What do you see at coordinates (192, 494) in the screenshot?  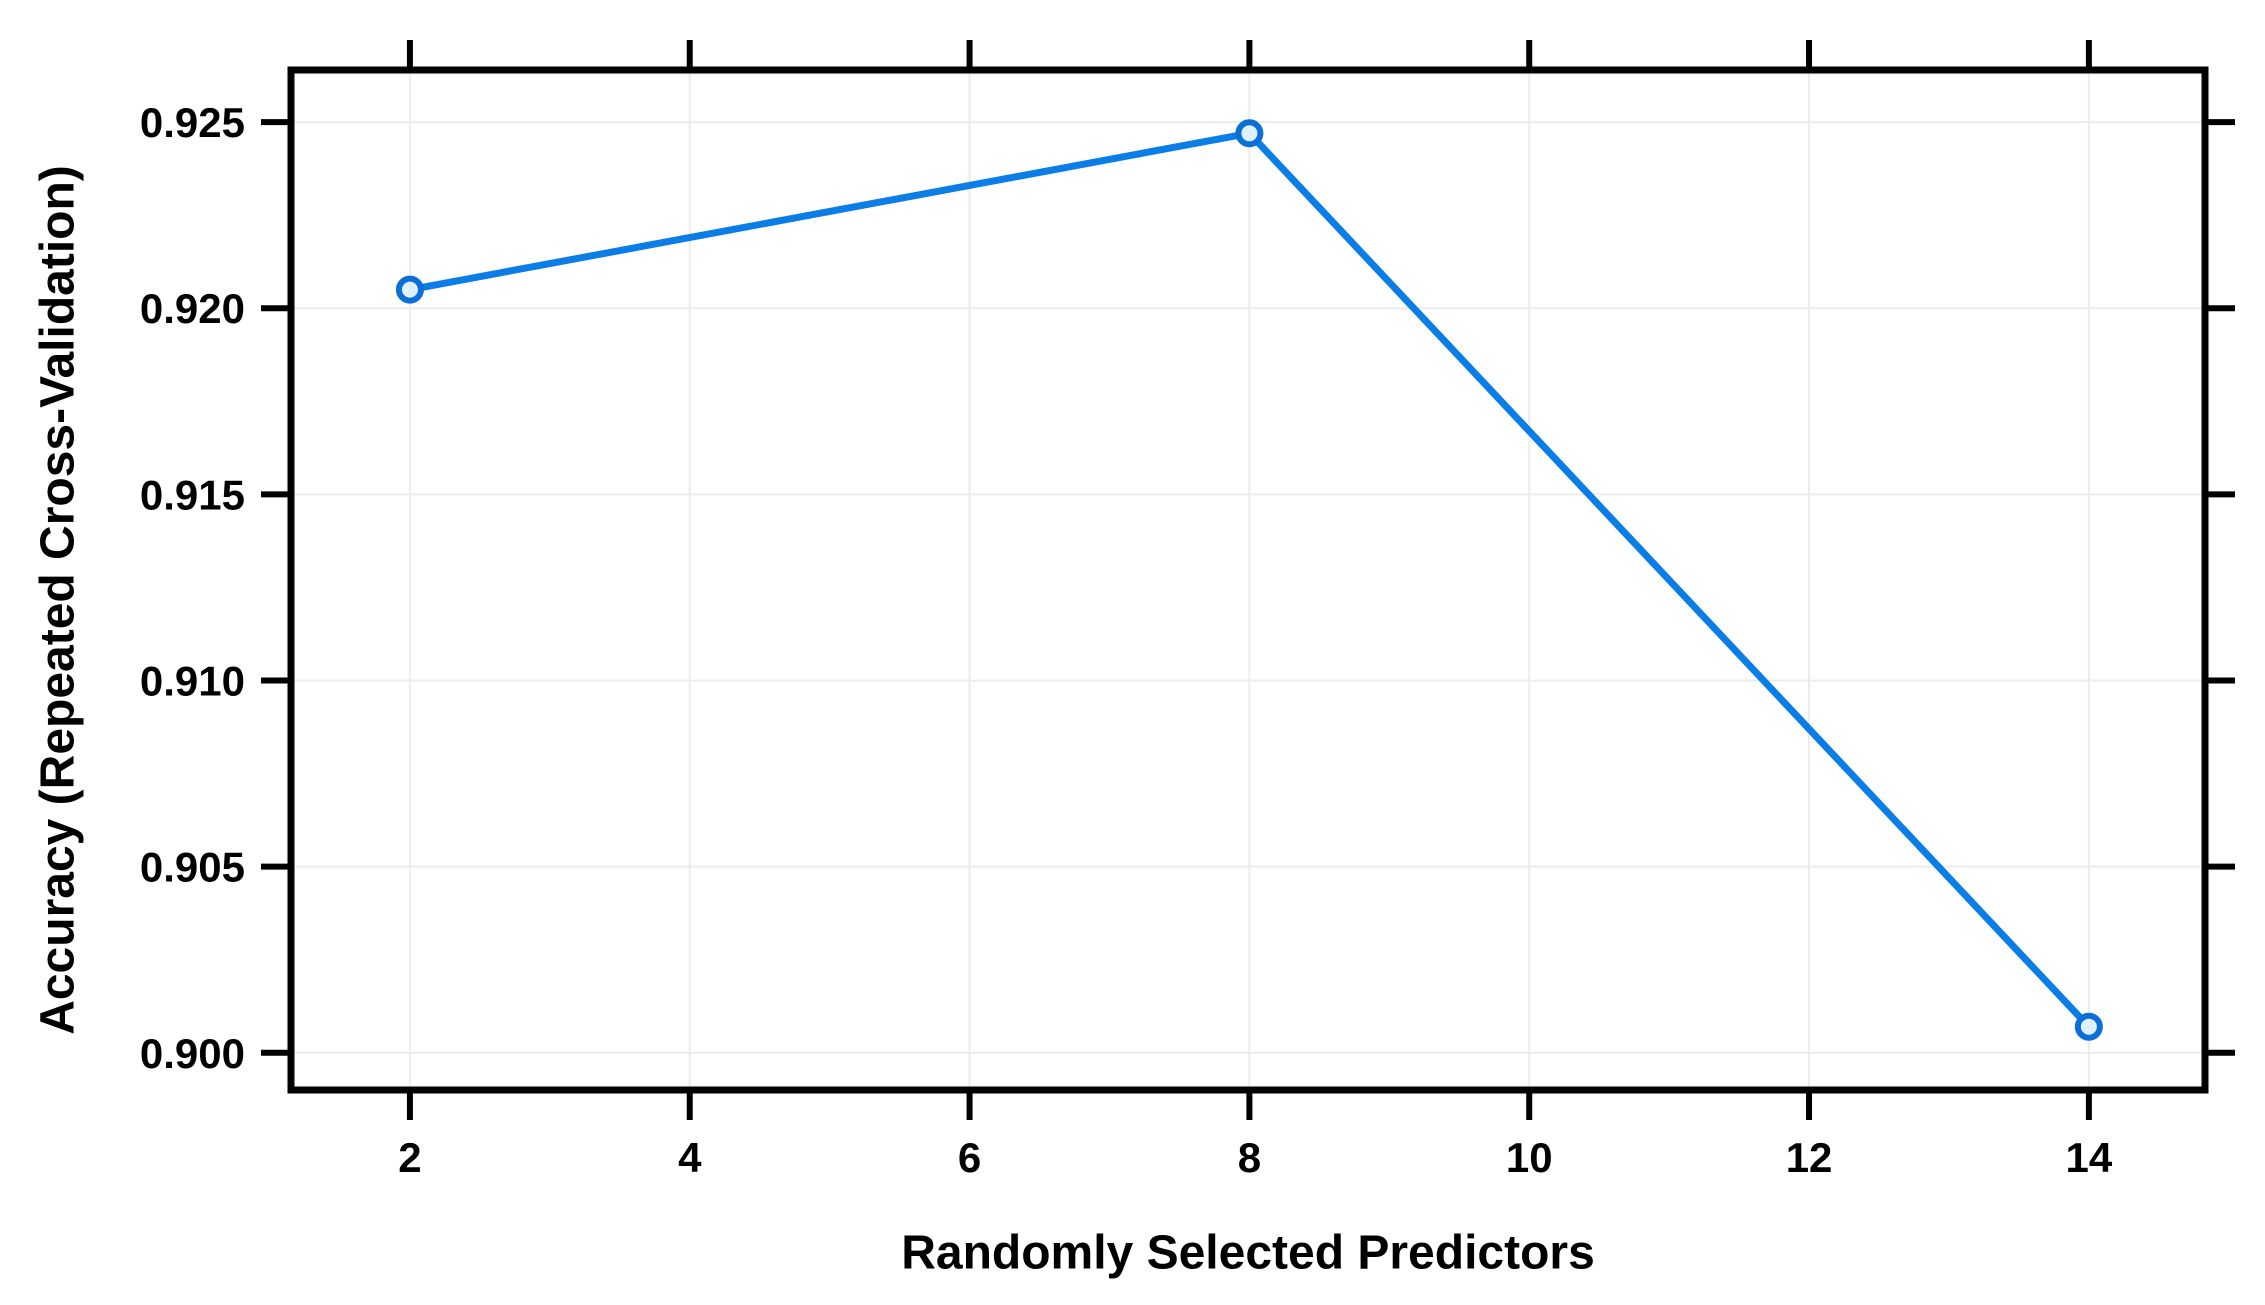 I see `y-tick-label: 0.915` at bounding box center [192, 494].